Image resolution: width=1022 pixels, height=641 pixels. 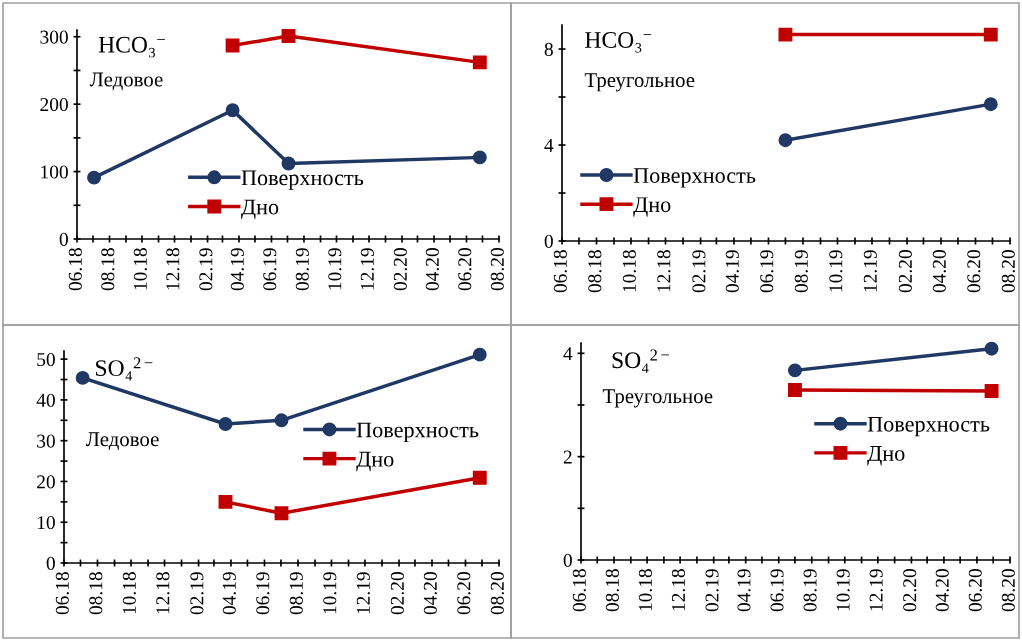 What do you see at coordinates (131, 47) in the screenshot?
I see `annotation: HCO₃$^{−}$` at bounding box center [131, 47].